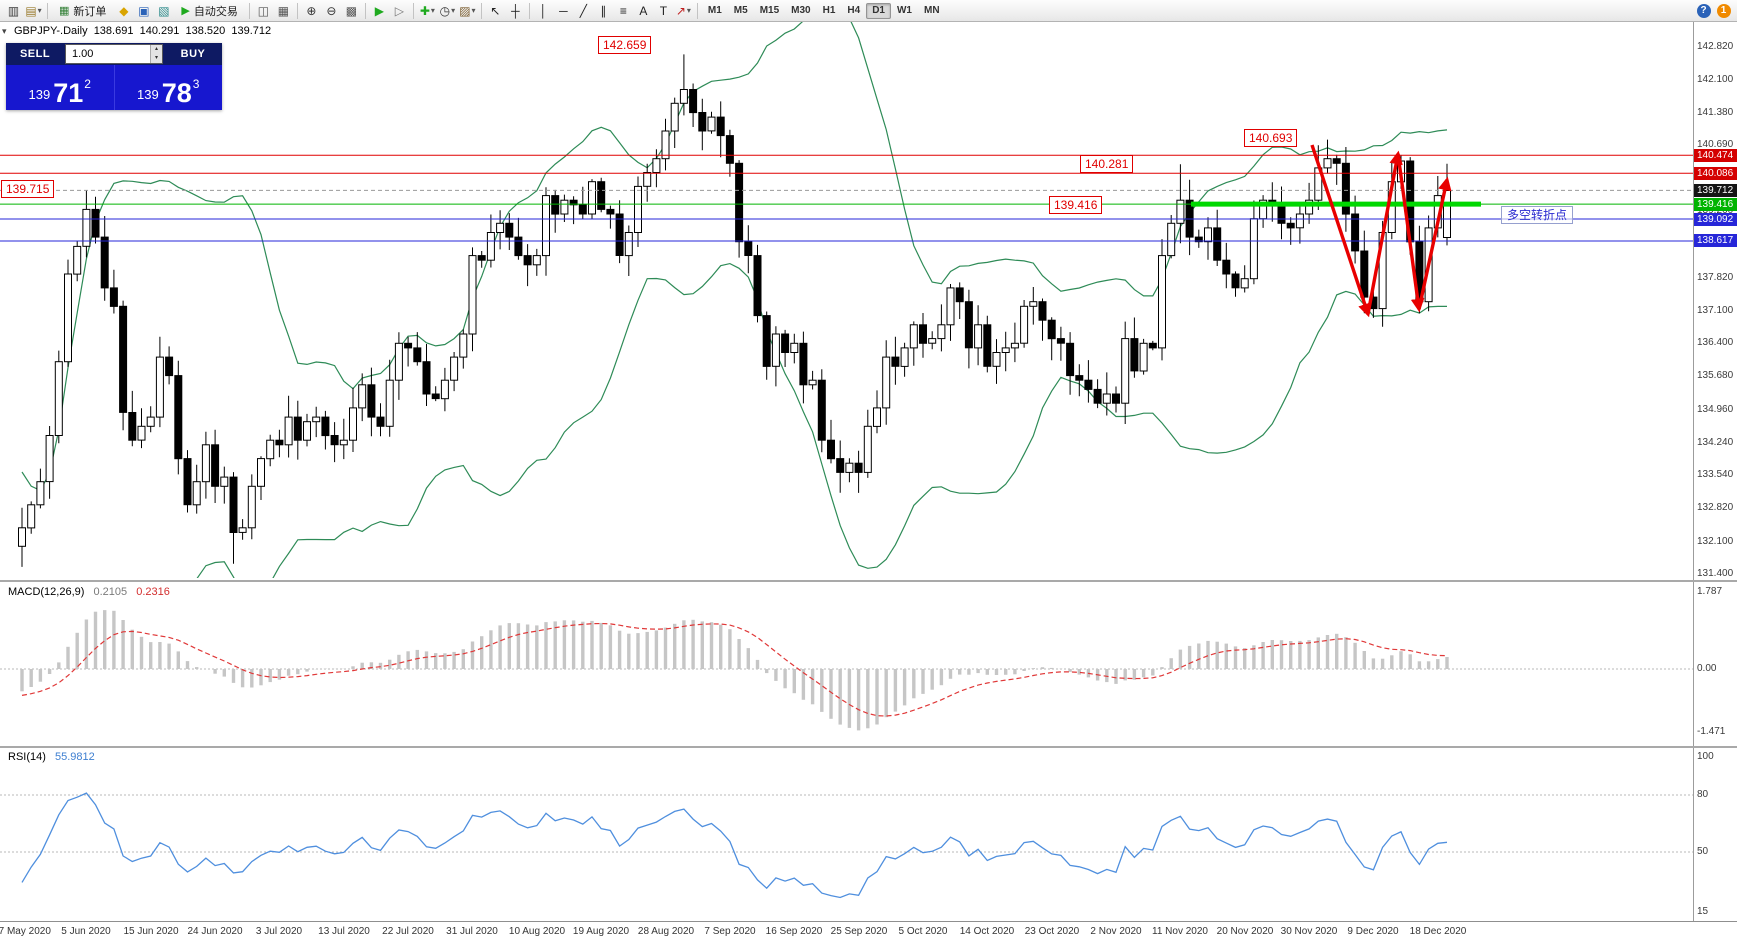 This screenshot has width=1737, height=942. I want to click on timeframe-D1: D1, so click(878, 10).